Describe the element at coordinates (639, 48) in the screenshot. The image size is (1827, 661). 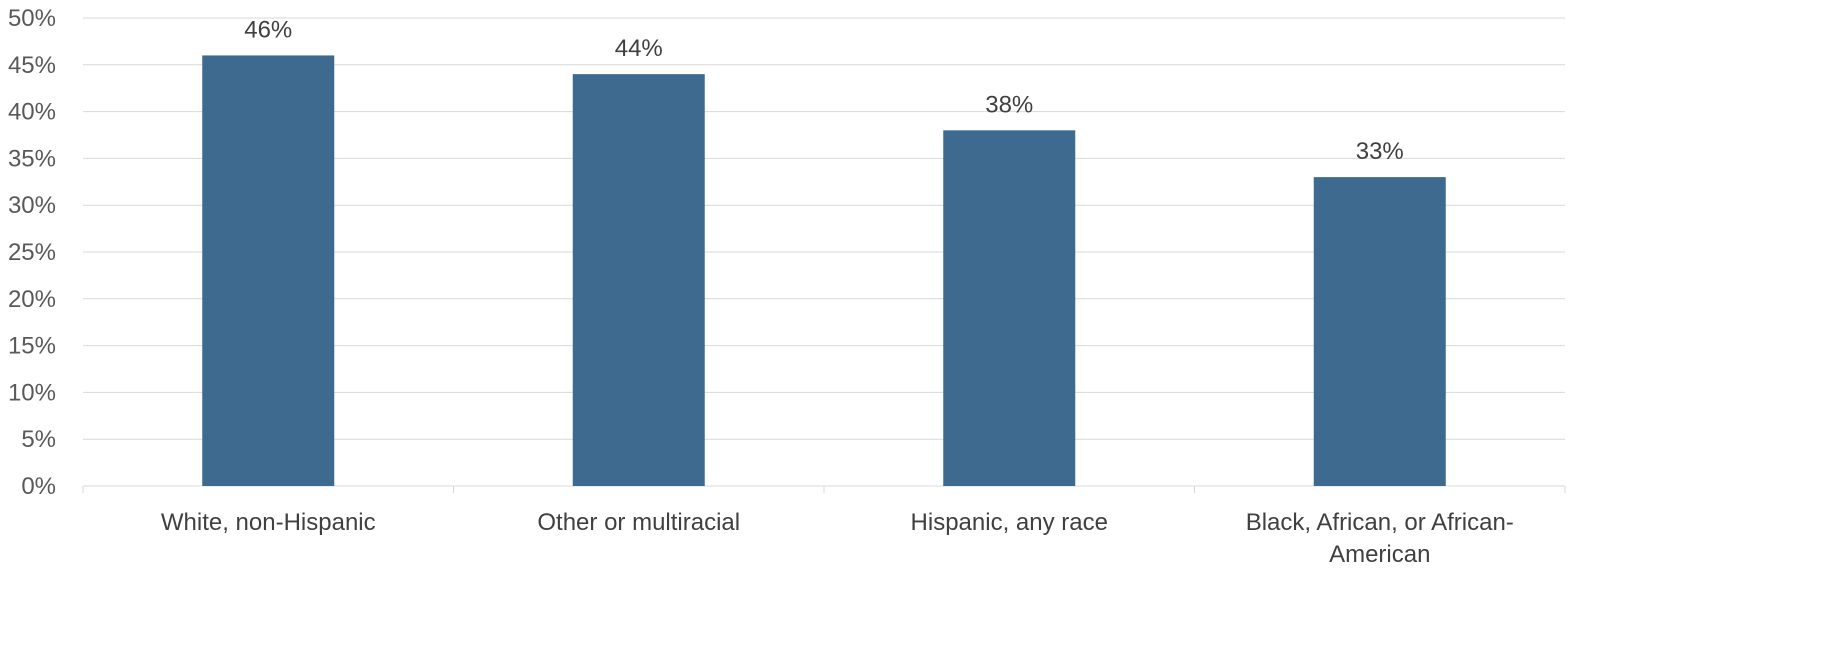
I see `data-label: 44%` at that location.